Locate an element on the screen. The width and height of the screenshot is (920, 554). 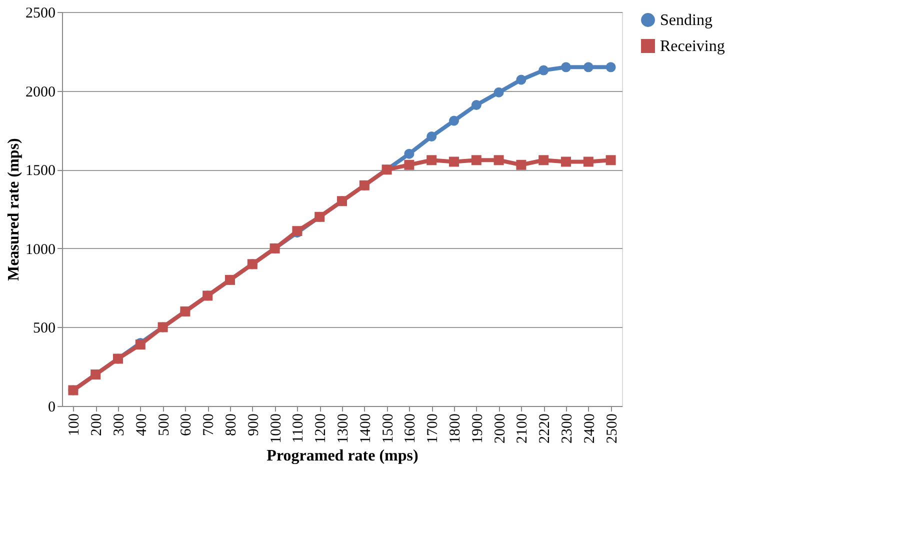
x-tick-label: 1800 is located at coordinates (456, 429).